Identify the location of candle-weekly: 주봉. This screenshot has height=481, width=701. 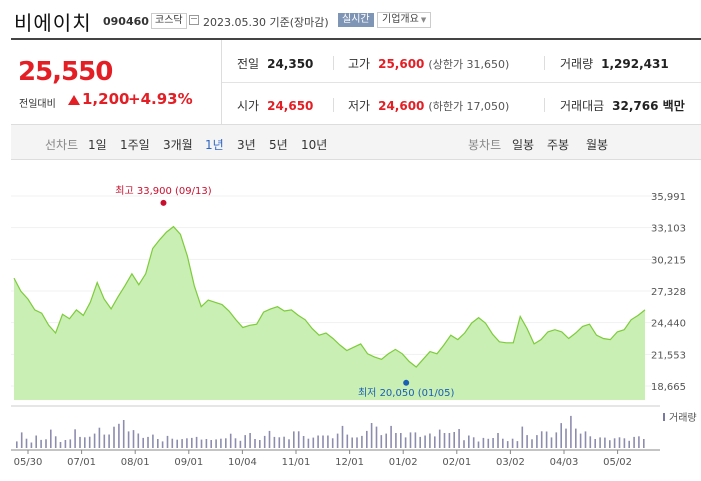
(558, 145).